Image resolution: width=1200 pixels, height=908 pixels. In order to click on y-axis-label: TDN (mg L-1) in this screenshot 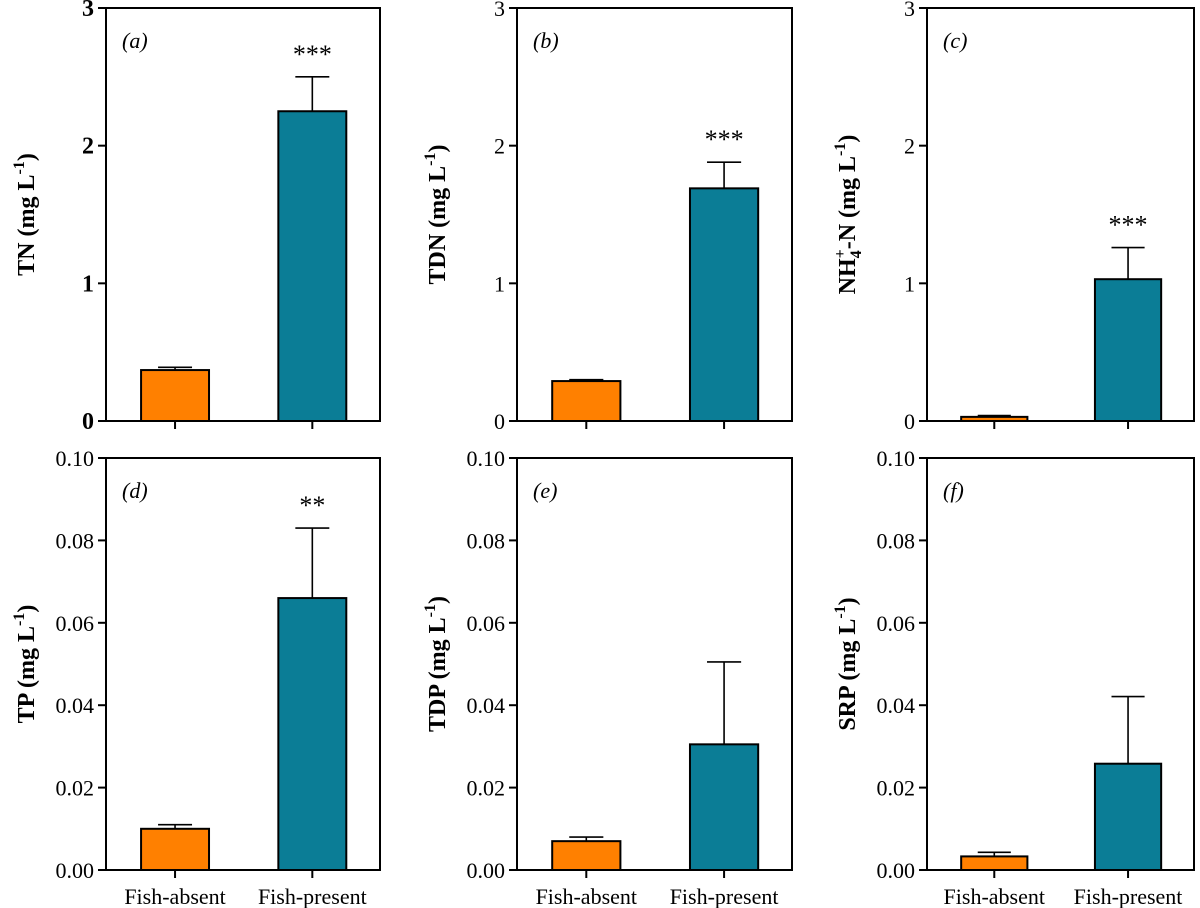, I will do `click(436, 215)`.